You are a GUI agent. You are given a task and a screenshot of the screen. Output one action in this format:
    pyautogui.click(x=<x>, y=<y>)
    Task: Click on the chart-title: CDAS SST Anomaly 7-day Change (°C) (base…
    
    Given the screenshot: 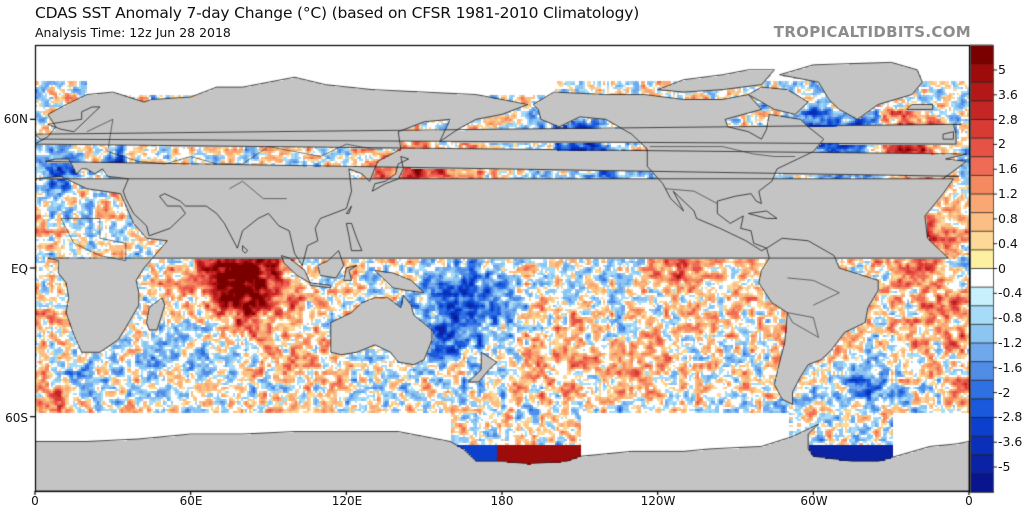 What is the action you would take?
    pyautogui.click(x=337, y=13)
    